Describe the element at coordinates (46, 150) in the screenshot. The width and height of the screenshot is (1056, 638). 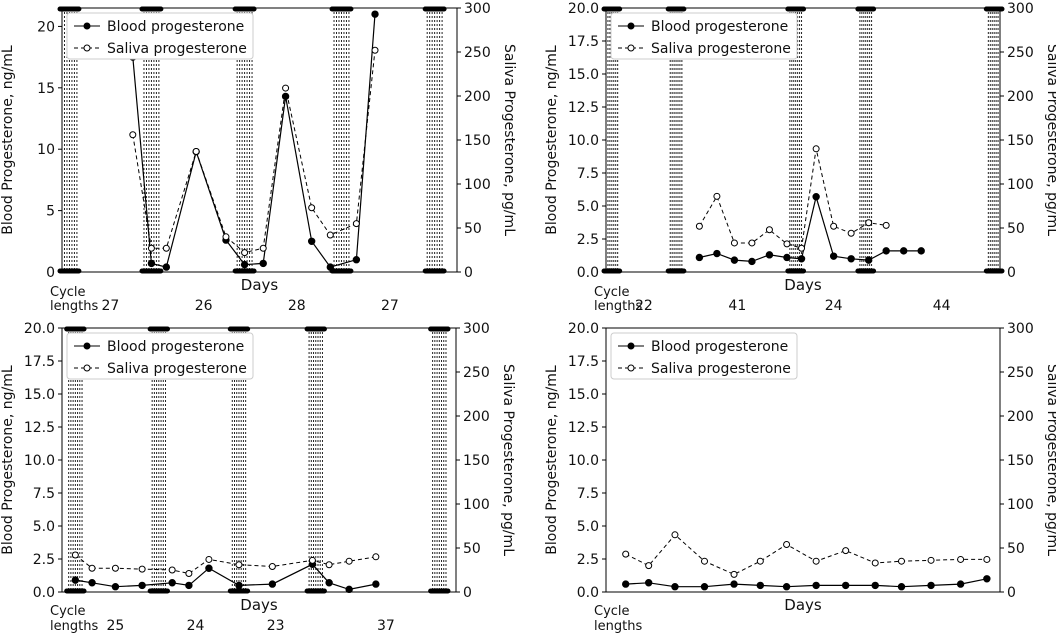
I see `y-left-tick-label: 10` at that location.